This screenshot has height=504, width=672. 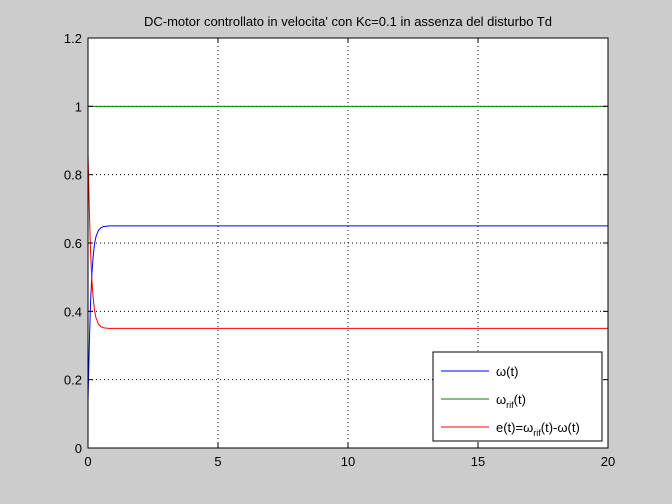 I want to click on y-tick-label: 0.2, so click(x=73, y=380).